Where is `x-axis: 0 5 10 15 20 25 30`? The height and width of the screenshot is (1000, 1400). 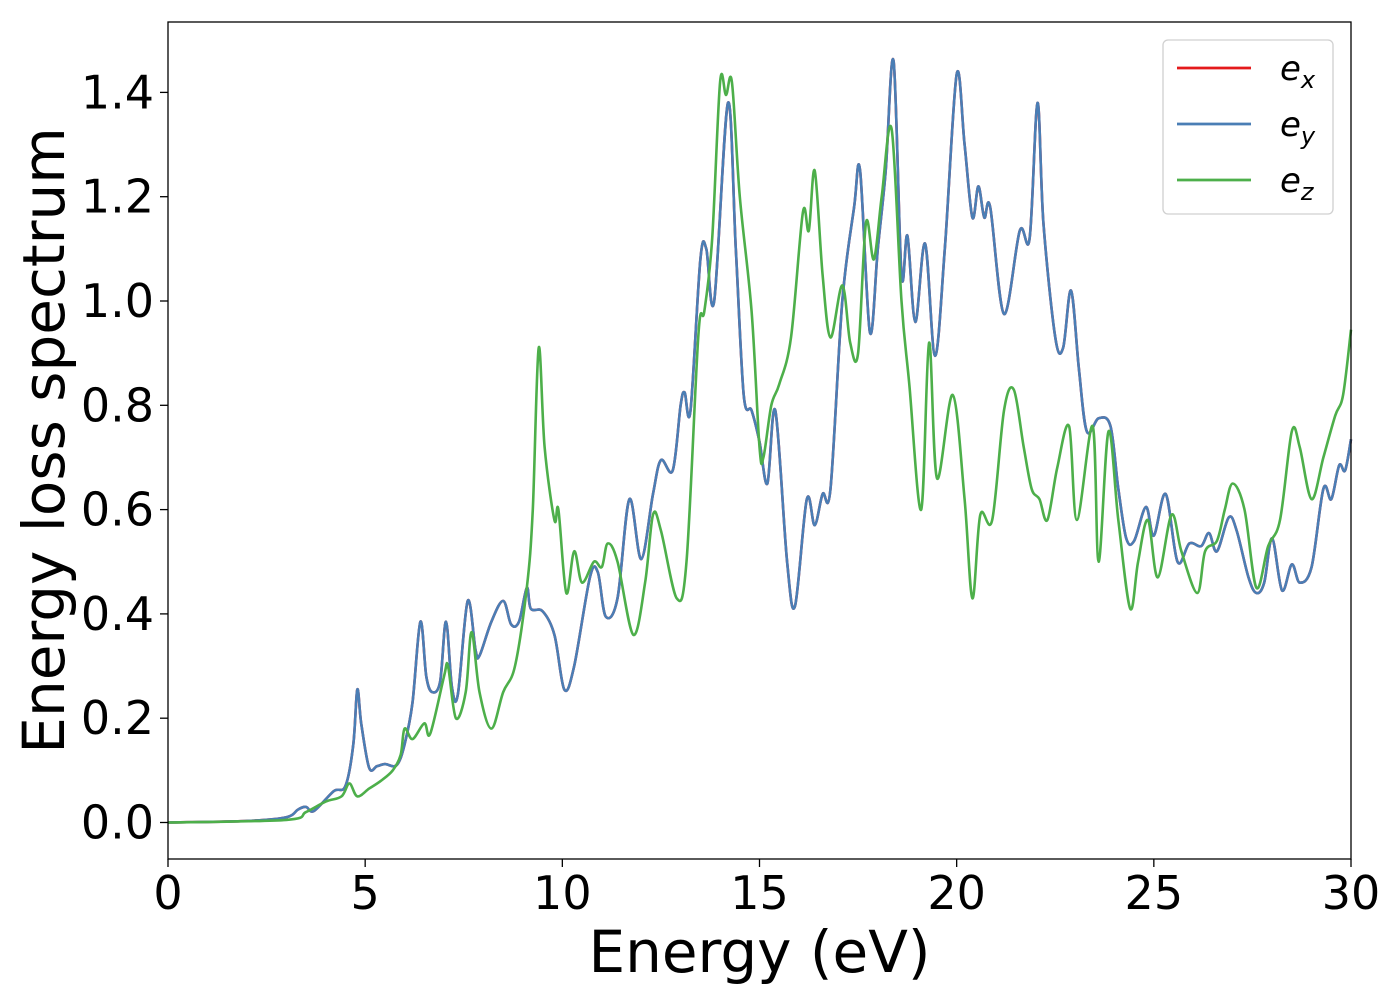 x-axis: 0 5 10 15 20 25 30 is located at coordinates (766, 889).